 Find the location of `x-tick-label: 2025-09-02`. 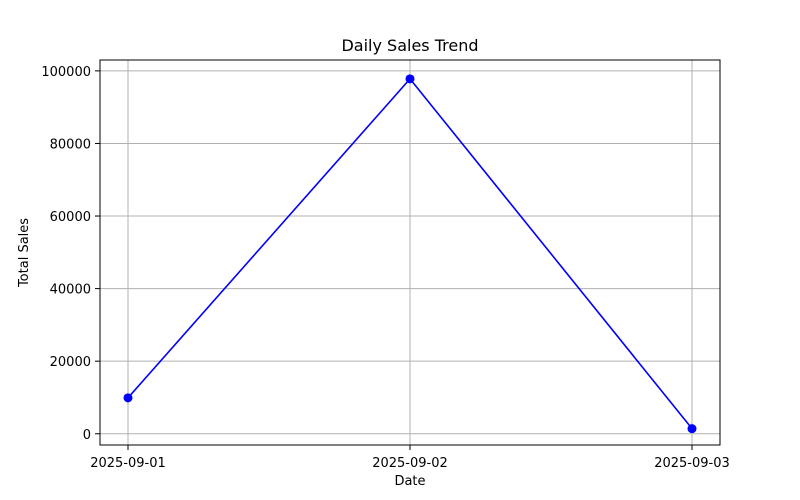

x-tick-label: 2025-09-02 is located at coordinates (410, 463).